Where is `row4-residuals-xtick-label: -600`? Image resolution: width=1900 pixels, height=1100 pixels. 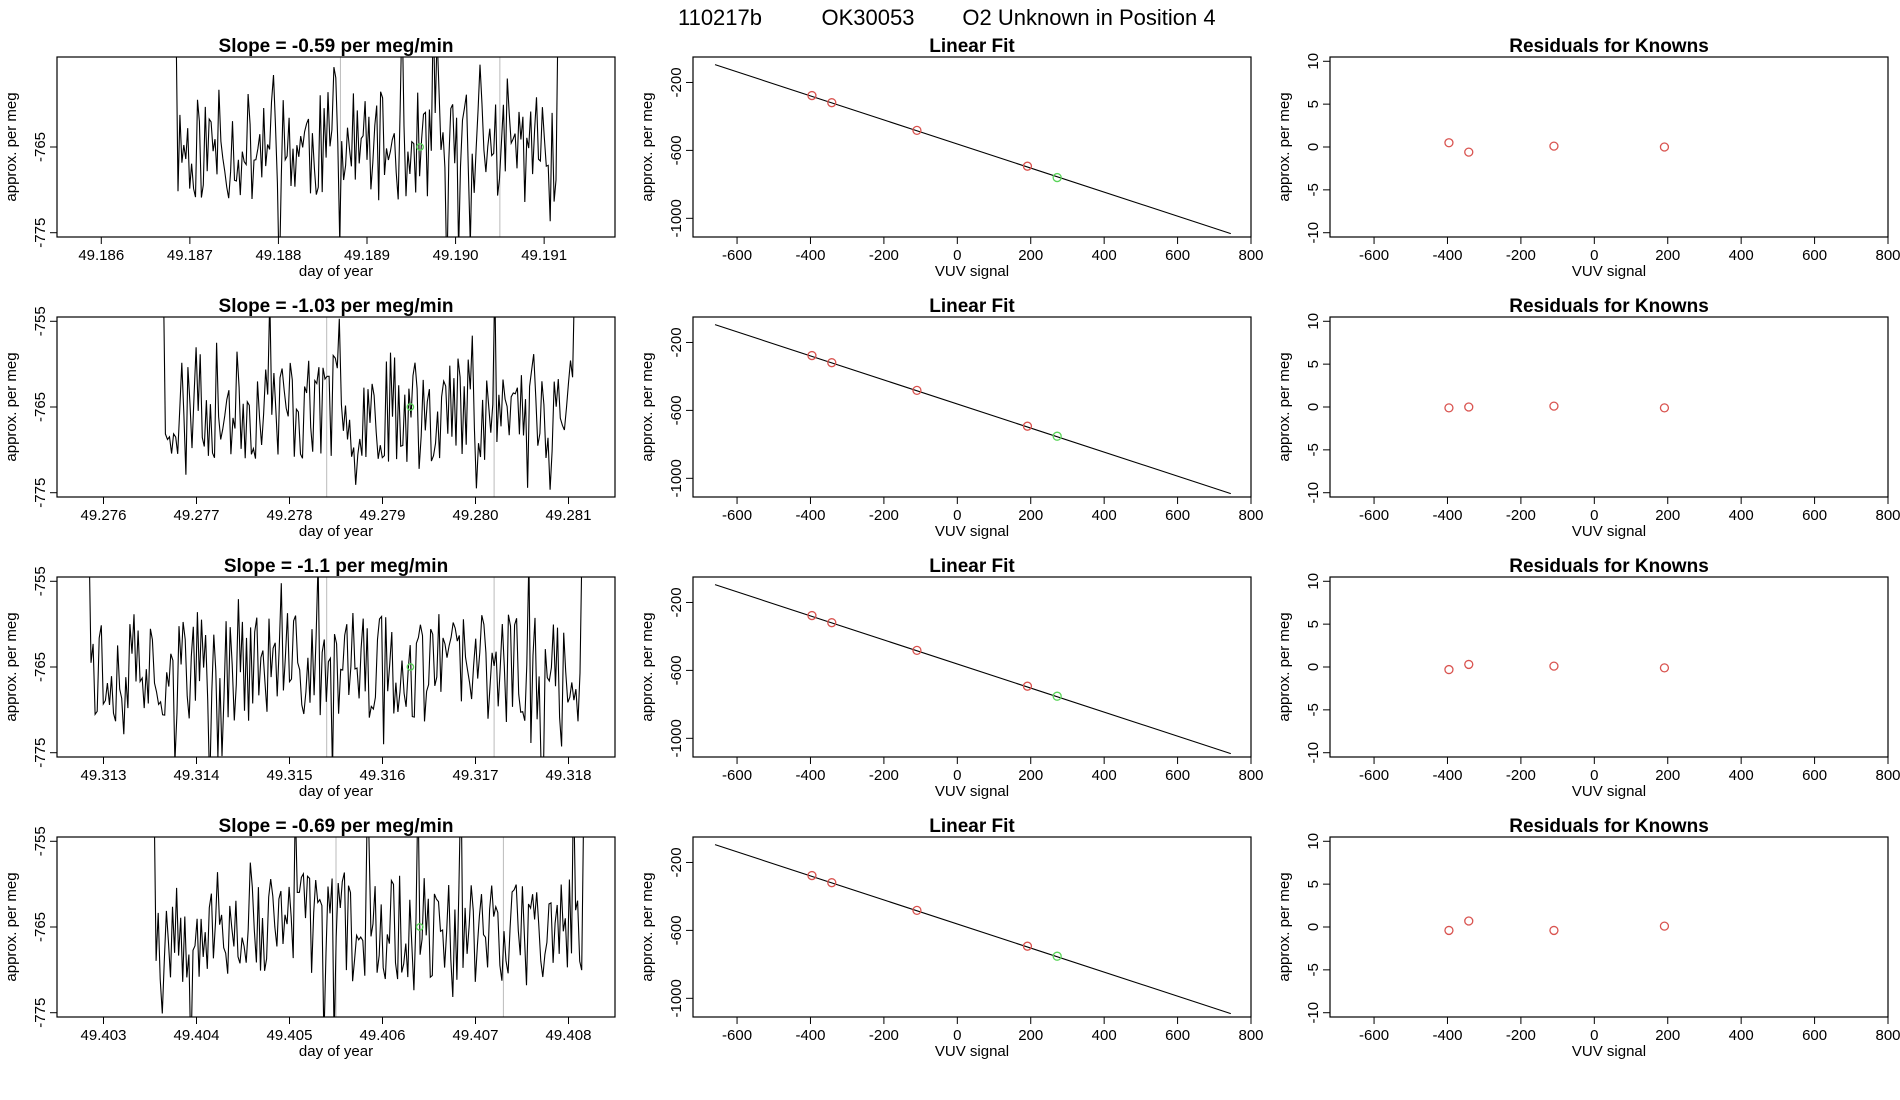 row4-residuals-xtick-label: -600 is located at coordinates (1374, 1035).